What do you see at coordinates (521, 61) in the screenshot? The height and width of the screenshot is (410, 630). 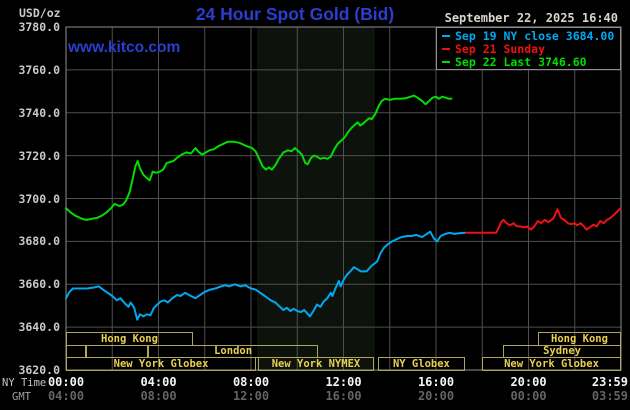 I see `legend-entry-label: Sep 22 Last 3746.60` at bounding box center [521, 61].